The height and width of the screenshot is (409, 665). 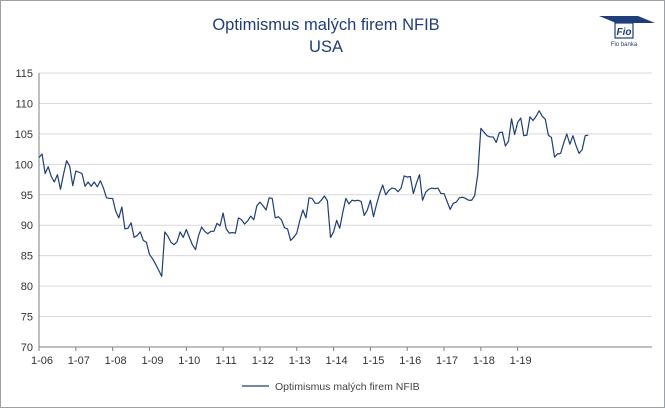 I want to click on logo-mark-top, so click(x=627, y=19).